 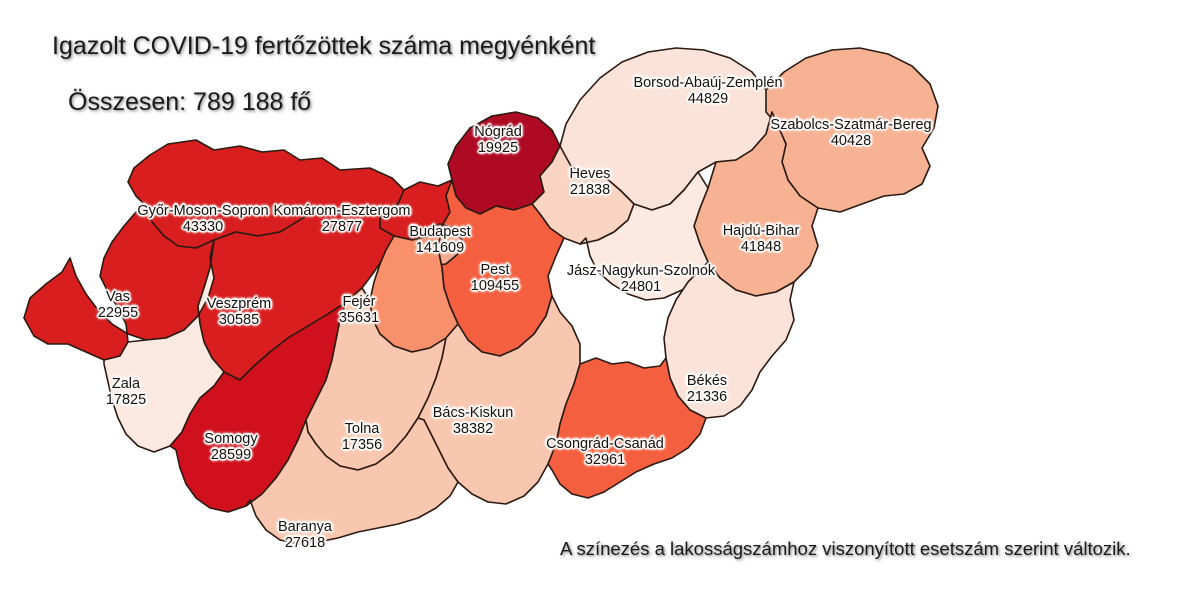 What do you see at coordinates (190, 102) in the screenshot?
I see `total-count-label: Összesen: 789 188 fő` at bounding box center [190, 102].